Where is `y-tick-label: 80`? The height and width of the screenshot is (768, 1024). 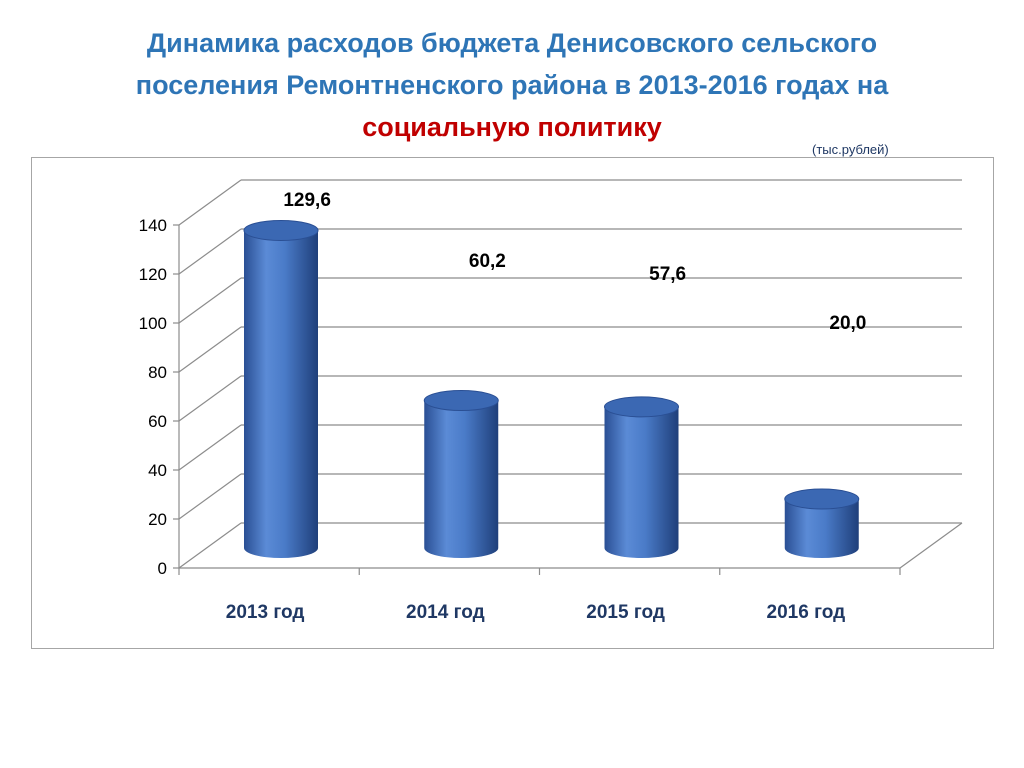
y-tick-label: 80 is located at coordinates (157, 372).